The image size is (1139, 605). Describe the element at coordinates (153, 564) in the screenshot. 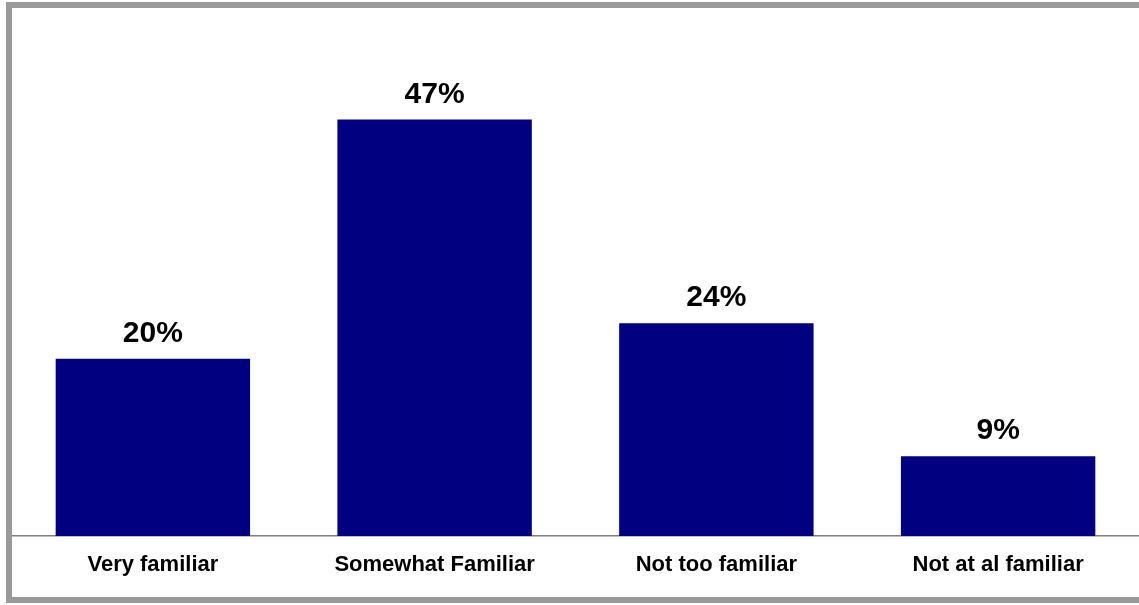

I see `x-tick-label: Very familiar` at that location.